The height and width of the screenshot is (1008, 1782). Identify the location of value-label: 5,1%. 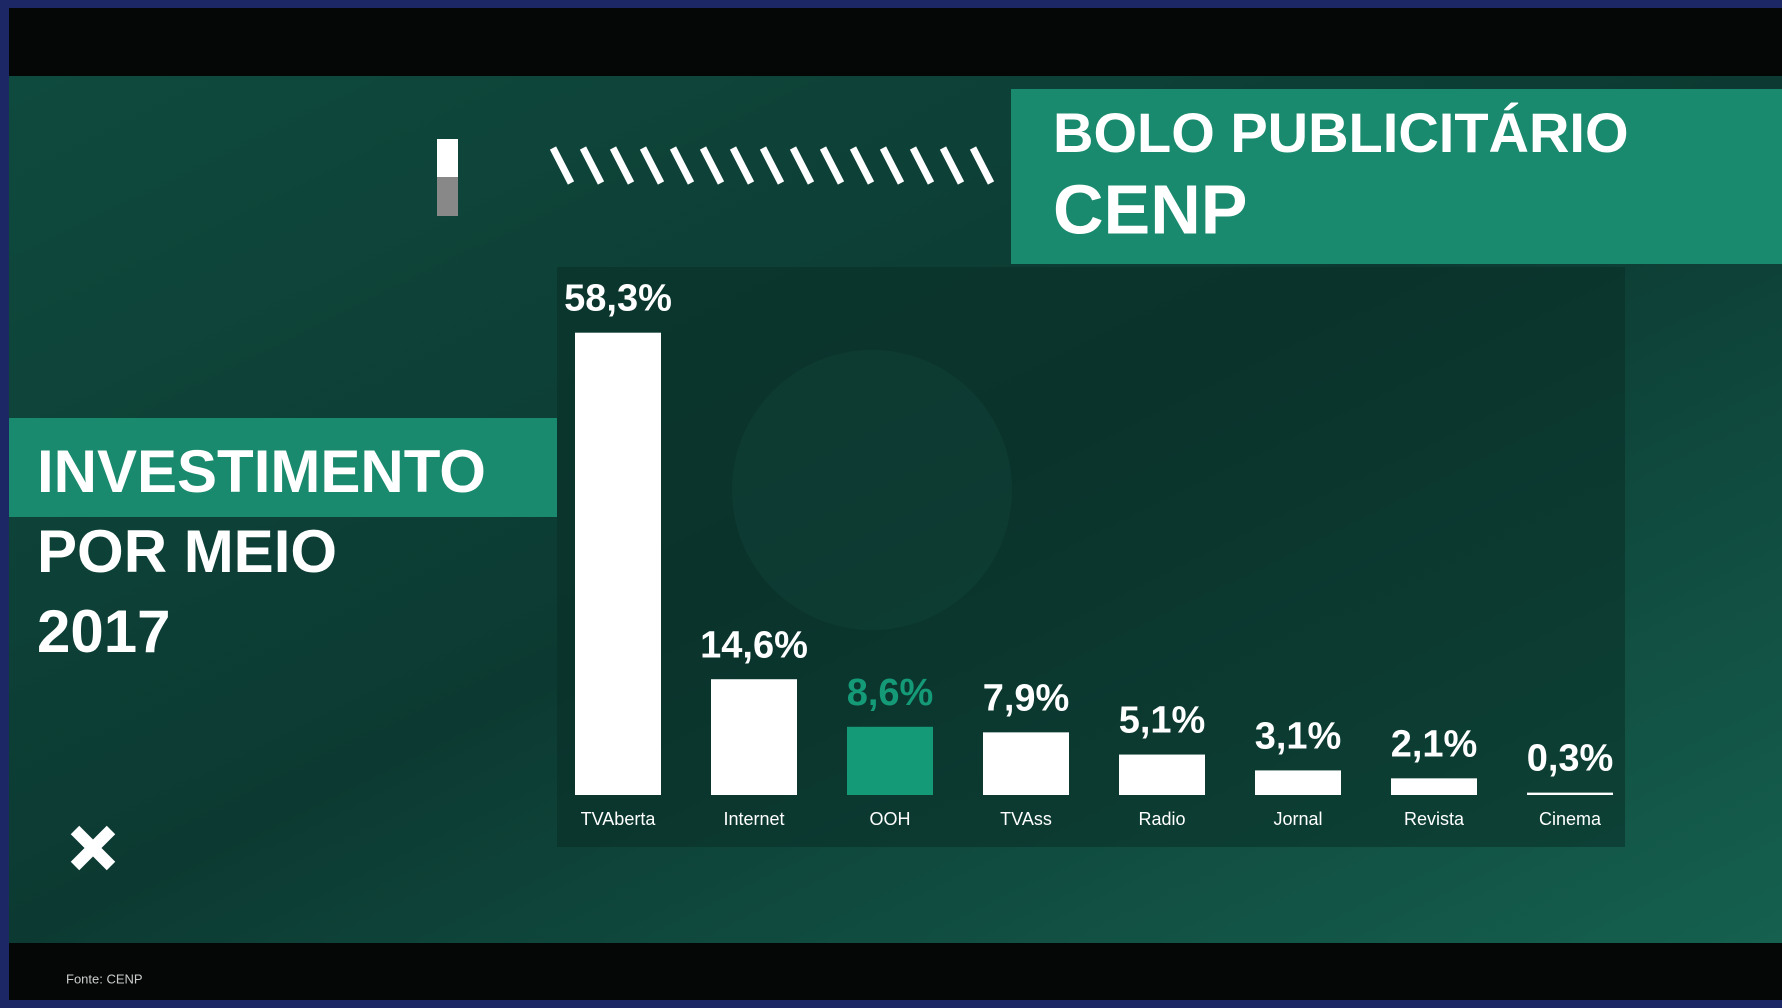
(1162, 721).